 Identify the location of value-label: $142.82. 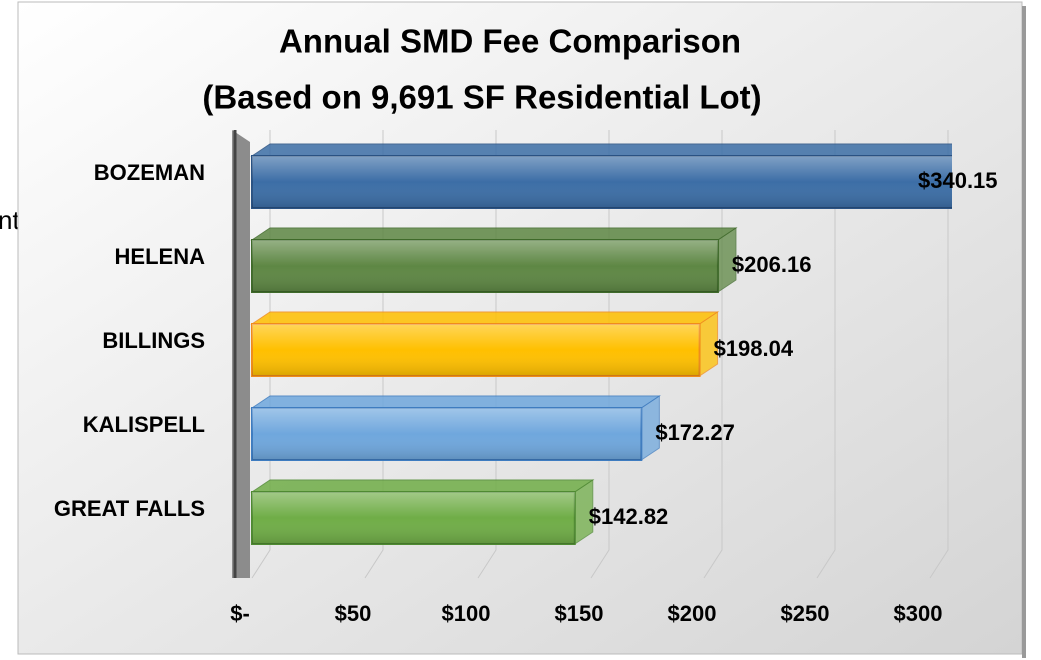
(629, 516).